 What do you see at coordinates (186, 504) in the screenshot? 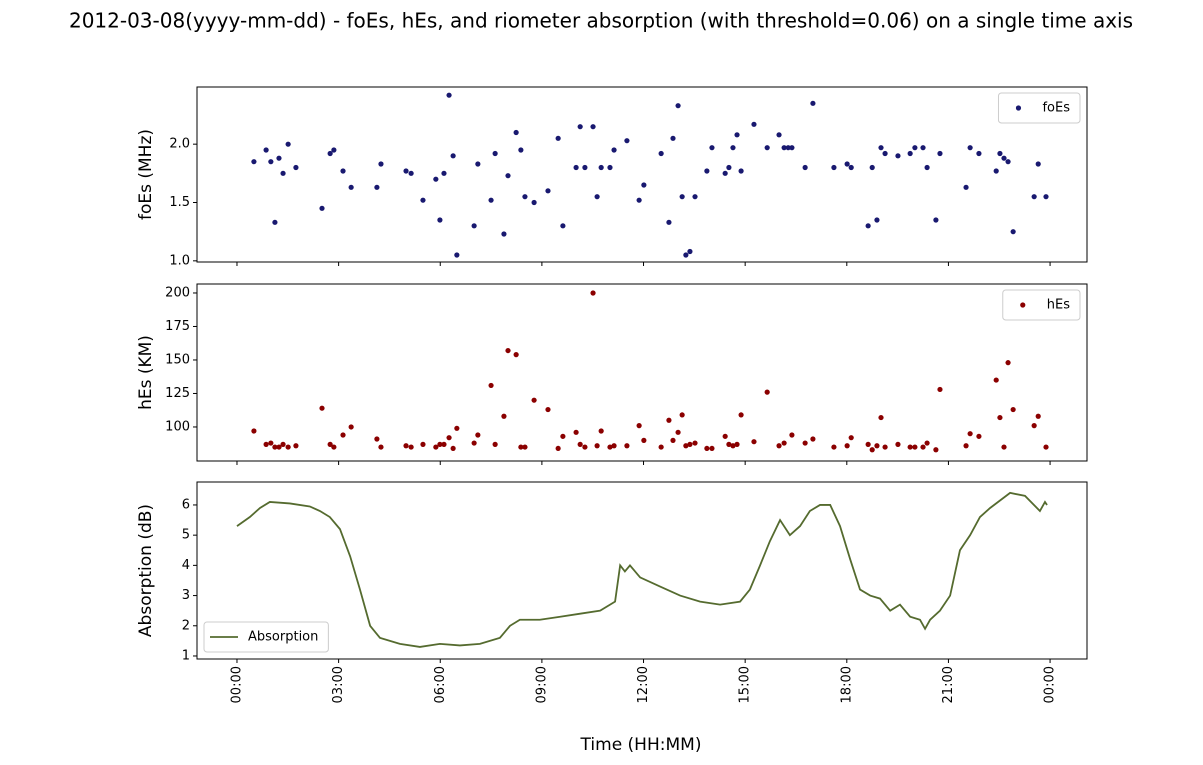
I see `y-tick-label: 6` at bounding box center [186, 504].